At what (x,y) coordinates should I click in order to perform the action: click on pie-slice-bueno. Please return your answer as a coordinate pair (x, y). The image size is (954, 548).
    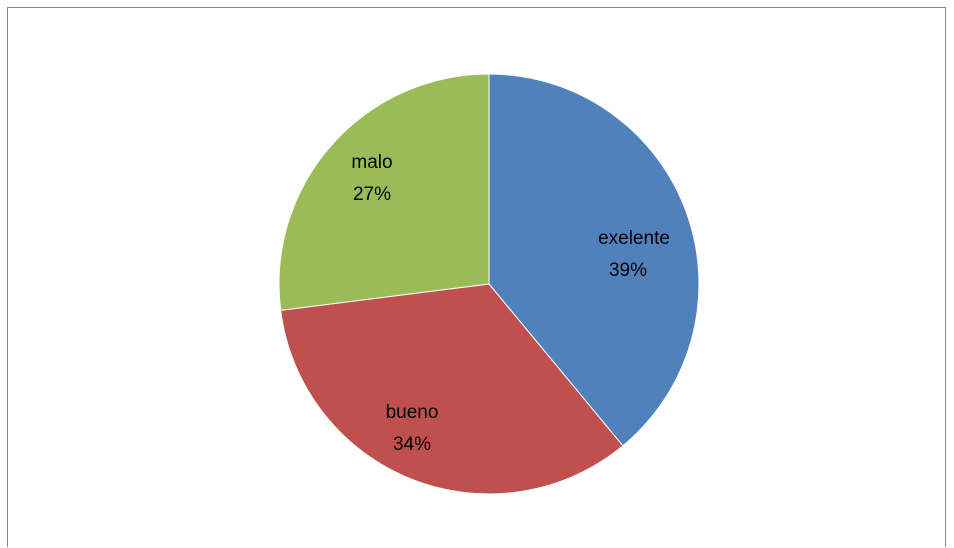
    Looking at the image, I should click on (452, 389).